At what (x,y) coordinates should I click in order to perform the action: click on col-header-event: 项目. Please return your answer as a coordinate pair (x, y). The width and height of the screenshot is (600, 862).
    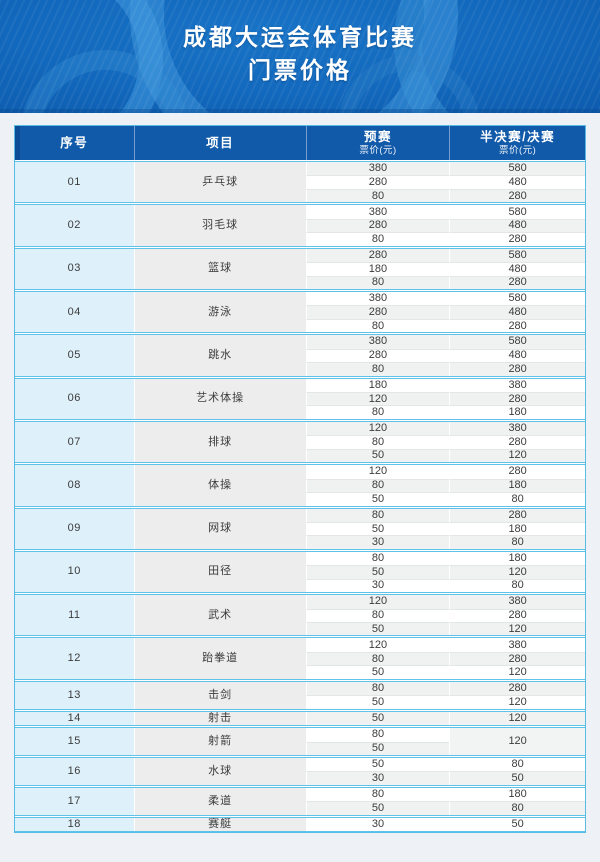
    Looking at the image, I should click on (219, 143).